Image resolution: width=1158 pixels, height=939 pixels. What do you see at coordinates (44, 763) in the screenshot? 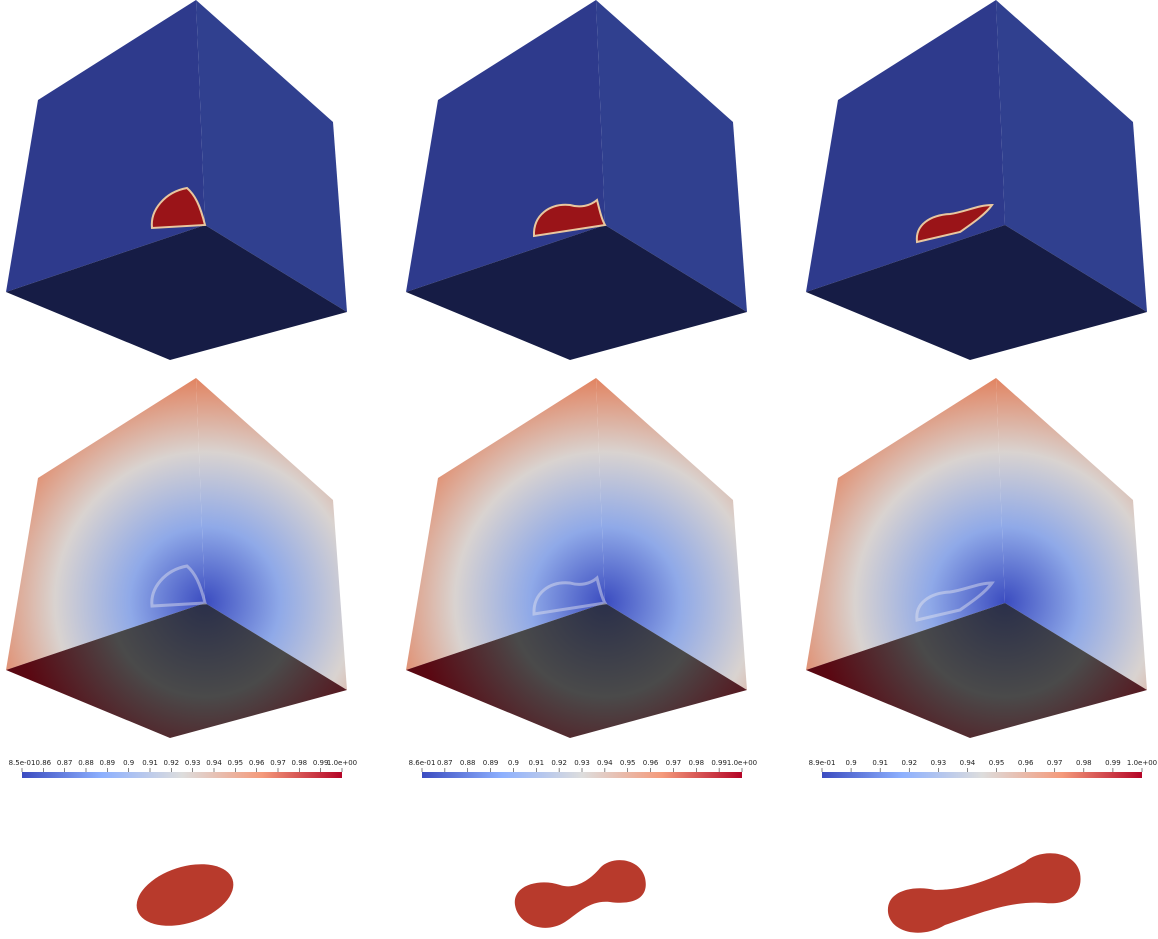
I see `colorbar-label: 0.86` at bounding box center [44, 763].